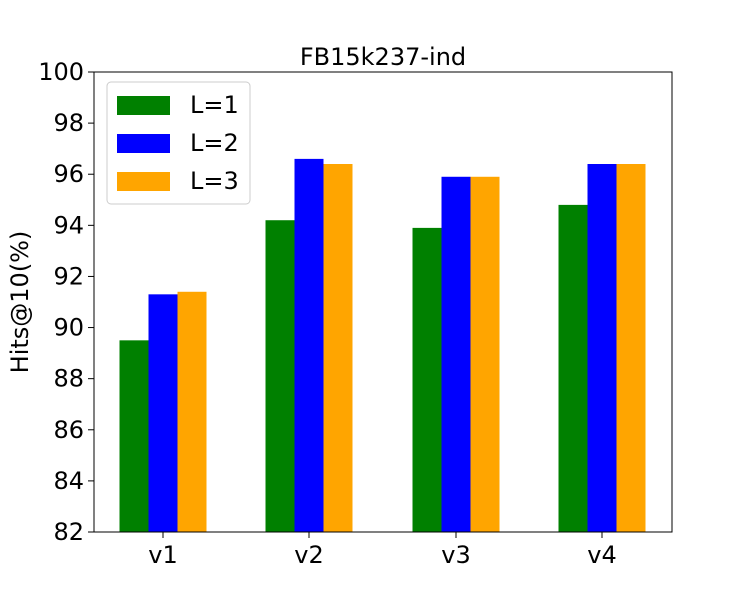 Image resolution: width=747 pixels, height=598 pixels. What do you see at coordinates (68, 225) in the screenshot?
I see `y-tick-label: 94` at bounding box center [68, 225].